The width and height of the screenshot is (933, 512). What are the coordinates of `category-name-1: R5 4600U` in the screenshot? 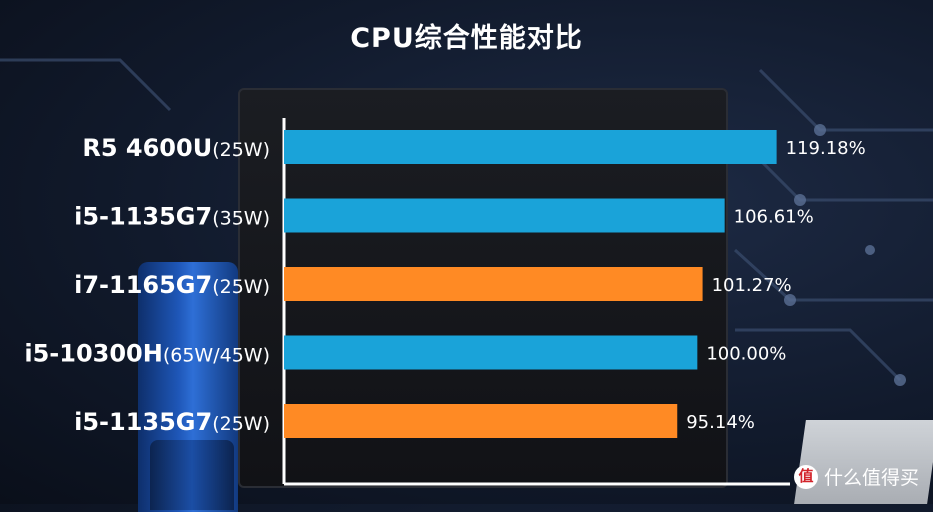 It's located at (147, 148).